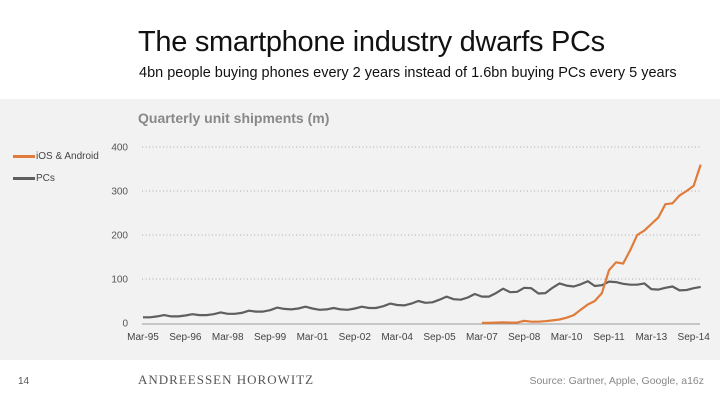 The height and width of the screenshot is (403, 720). I want to click on x-tick-label: Mar-04, so click(397, 337).